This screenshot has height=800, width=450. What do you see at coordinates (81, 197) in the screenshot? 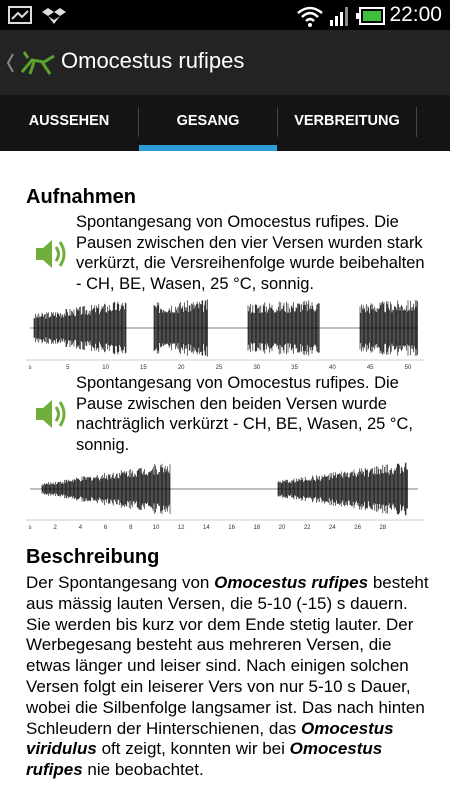
I see `section-heading: Aufnahmen` at bounding box center [81, 197].